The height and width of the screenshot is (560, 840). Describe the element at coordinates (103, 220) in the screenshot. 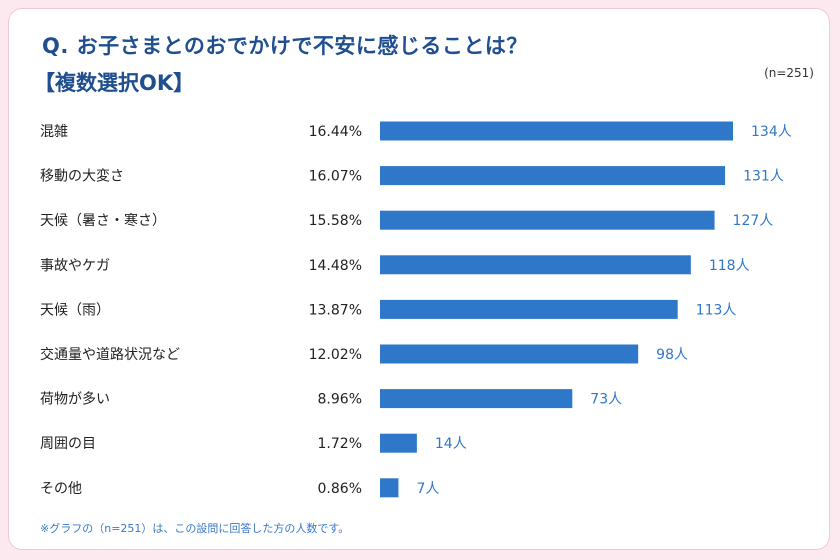

I see `category-label: 天候（暑さ・寒さ）` at that location.